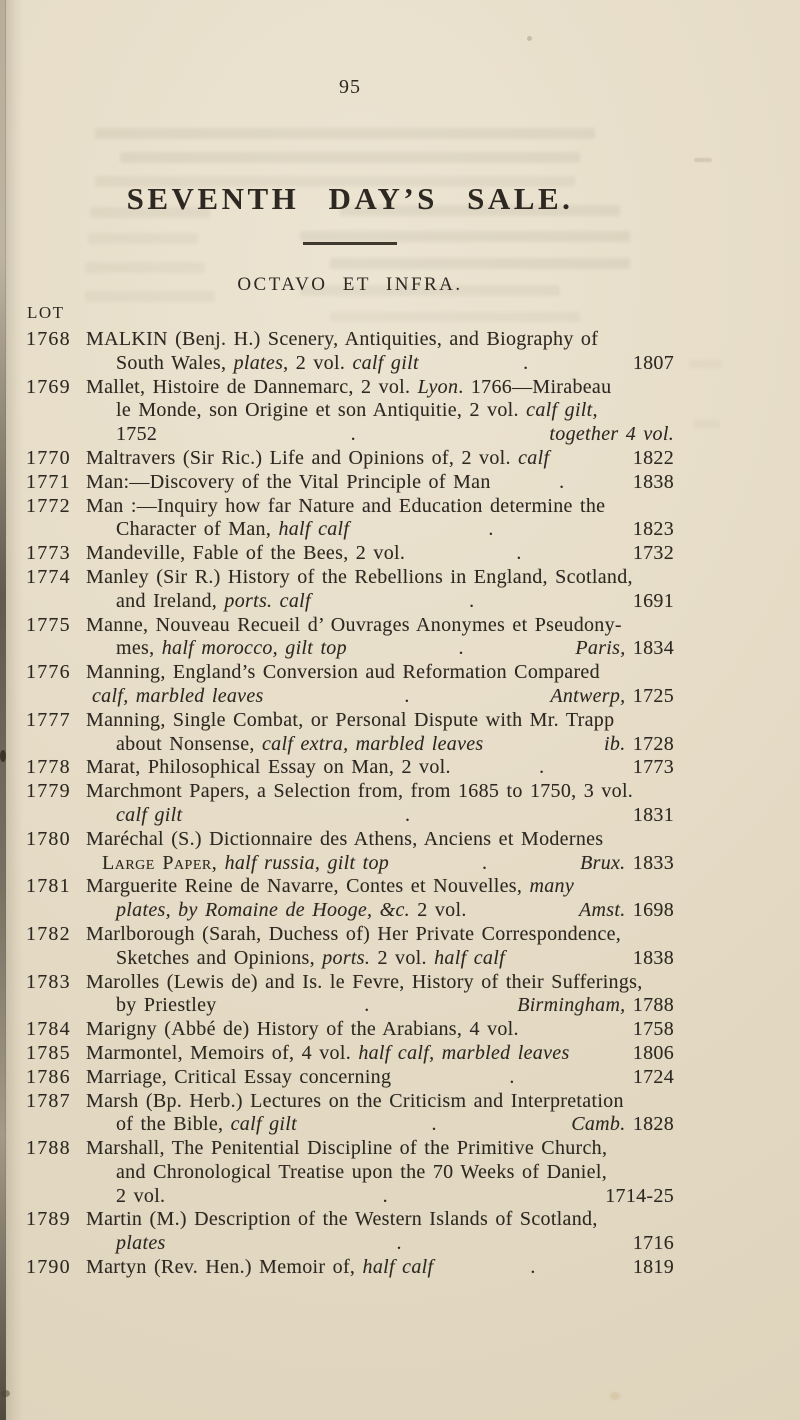 The width and height of the screenshot is (800, 1420). I want to click on lot-imprint-year: 1807, so click(653, 364).